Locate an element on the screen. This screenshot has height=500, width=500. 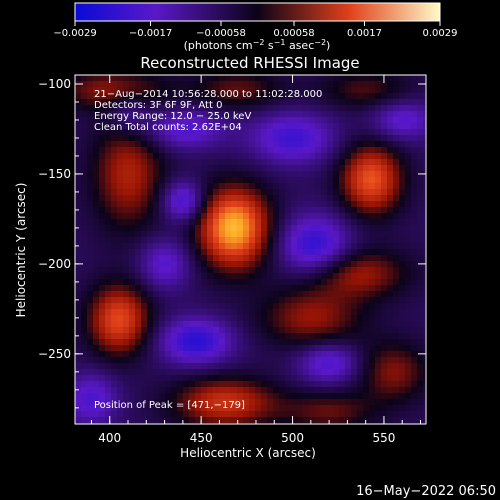
x-tick-label: 450 is located at coordinates (201, 438).